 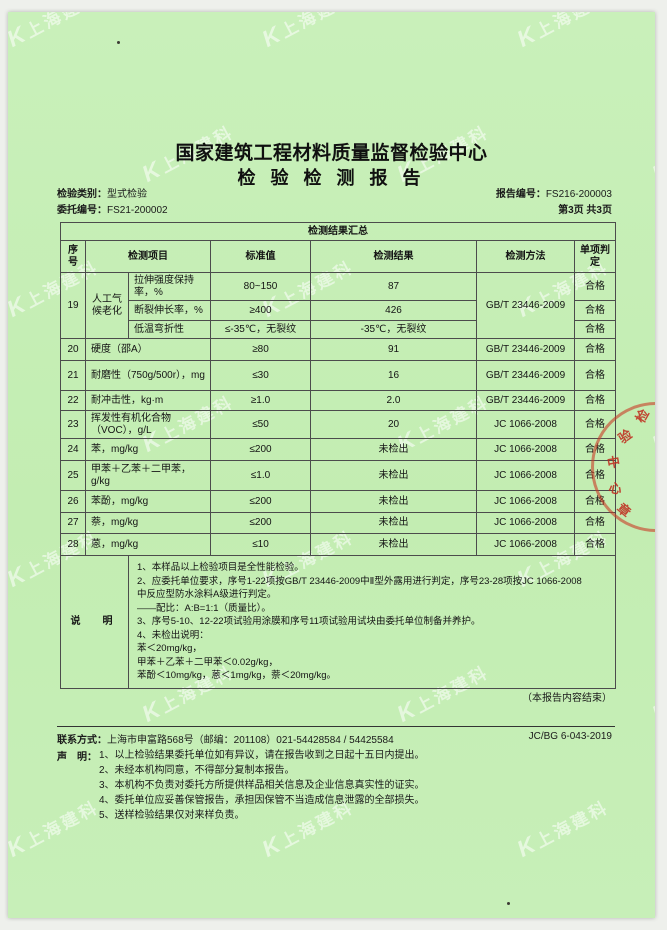 What do you see at coordinates (148, 375) in the screenshot?
I see `cell-item: 耐磨性（750g/500r），mg` at bounding box center [148, 375].